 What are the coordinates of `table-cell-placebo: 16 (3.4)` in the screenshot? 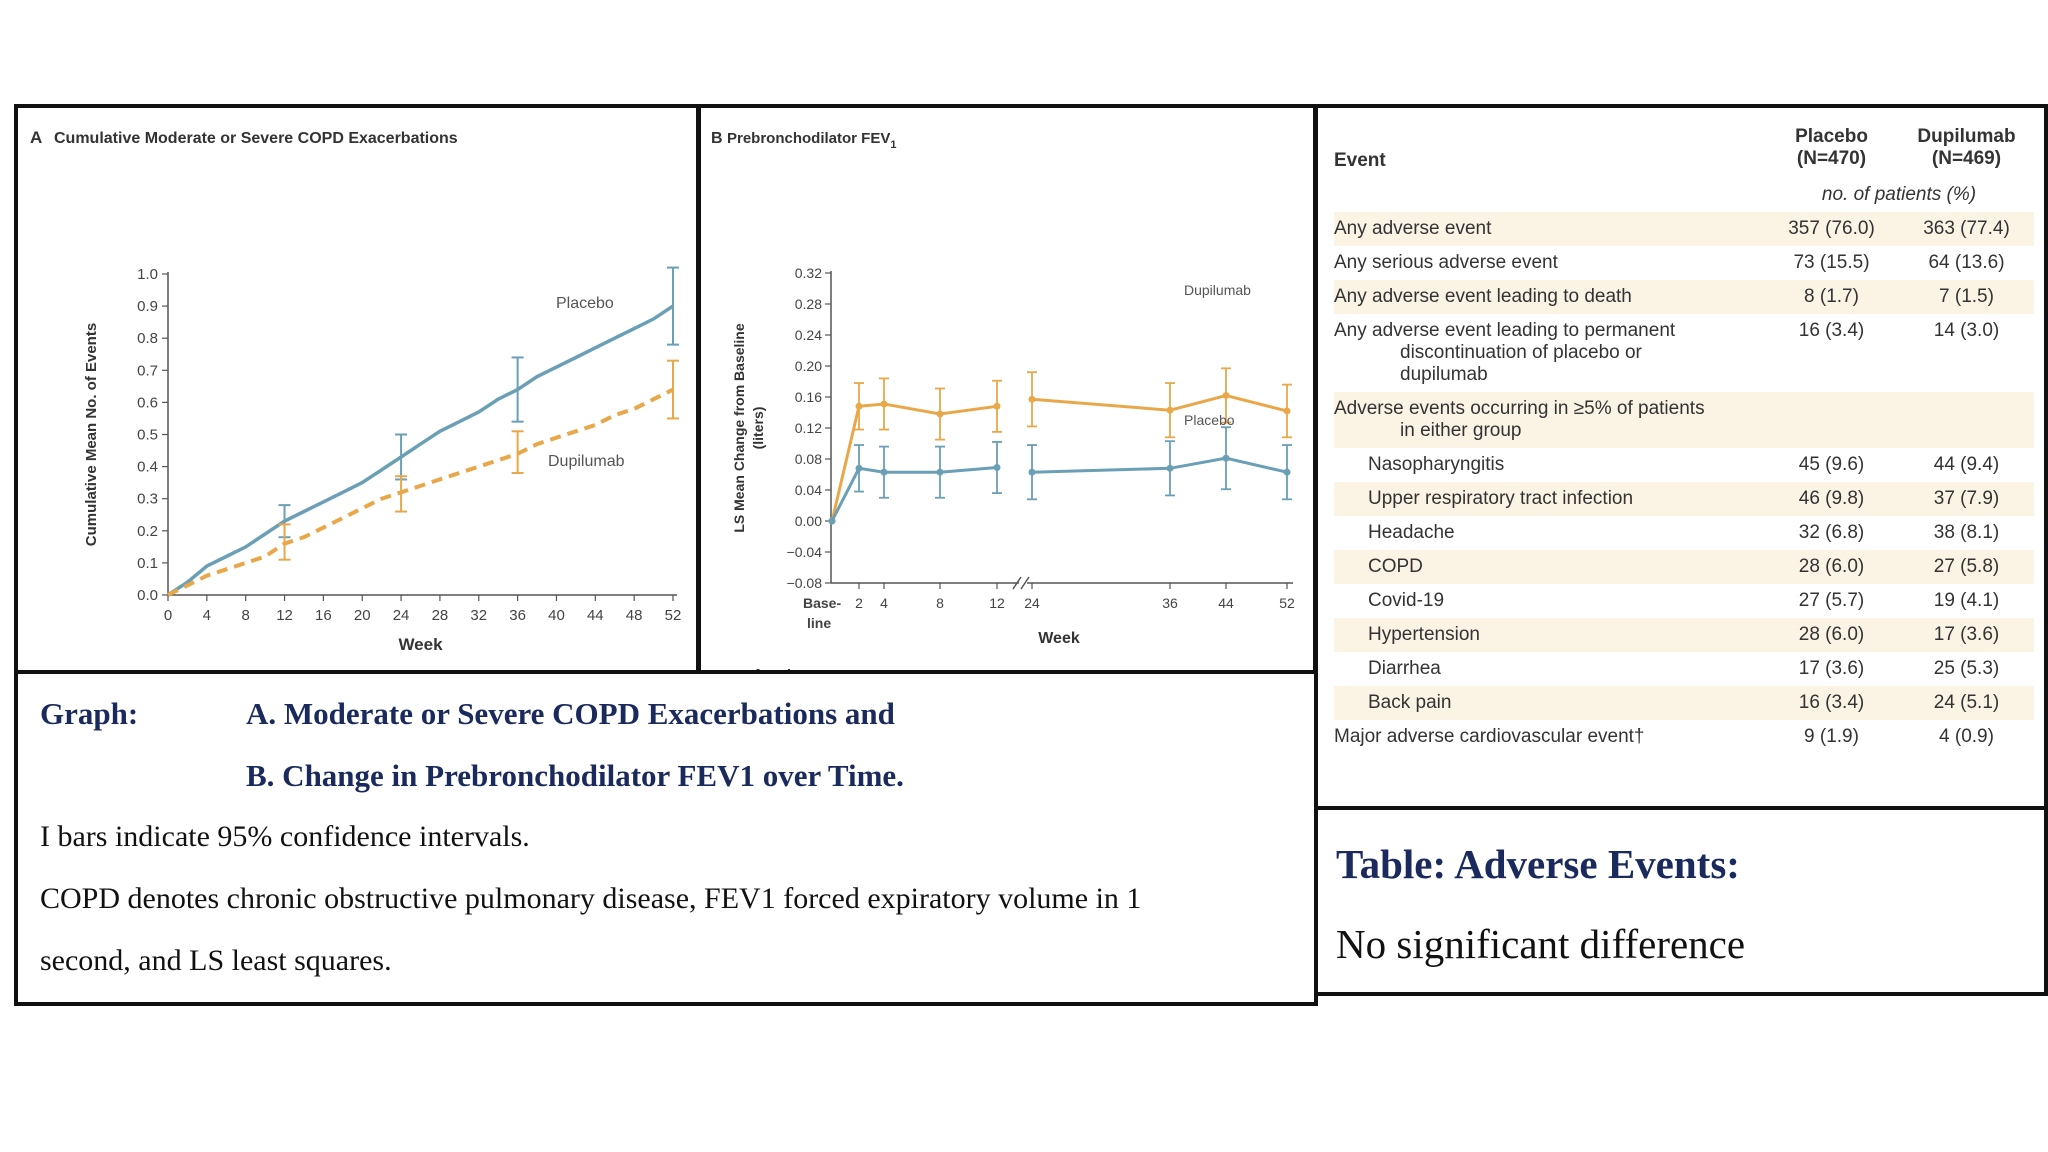 It's located at (1831, 703).